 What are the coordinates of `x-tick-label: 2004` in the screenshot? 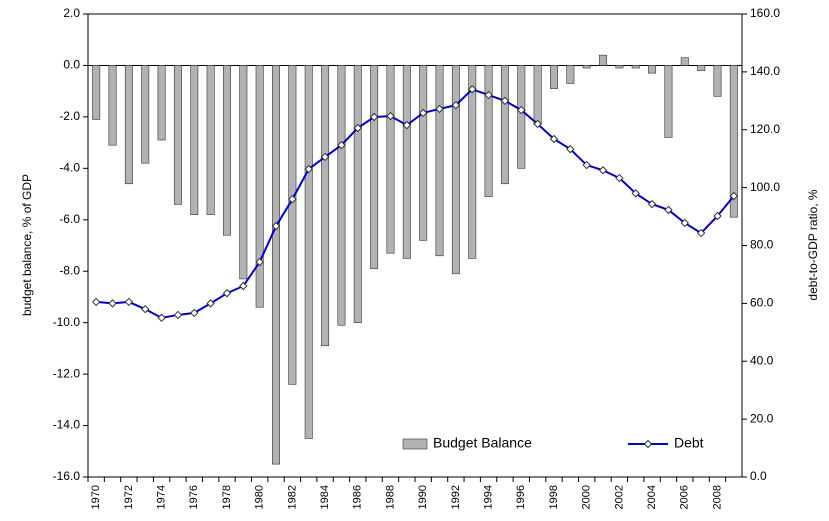 It's located at (652, 497).